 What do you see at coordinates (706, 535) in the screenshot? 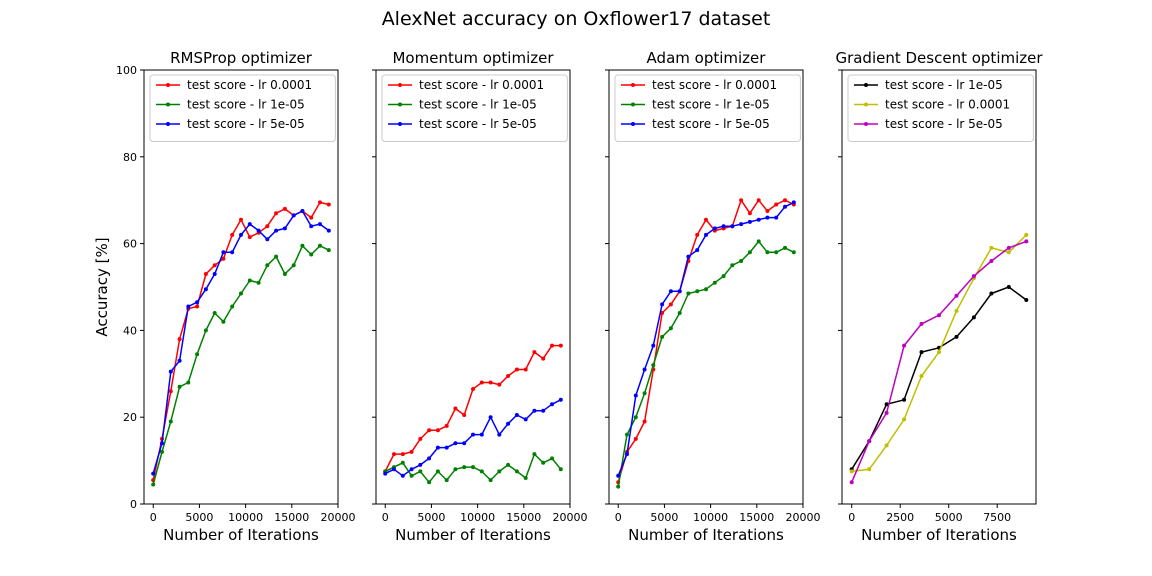
I see `x-axis-label: Number of Iterations` at bounding box center [706, 535].